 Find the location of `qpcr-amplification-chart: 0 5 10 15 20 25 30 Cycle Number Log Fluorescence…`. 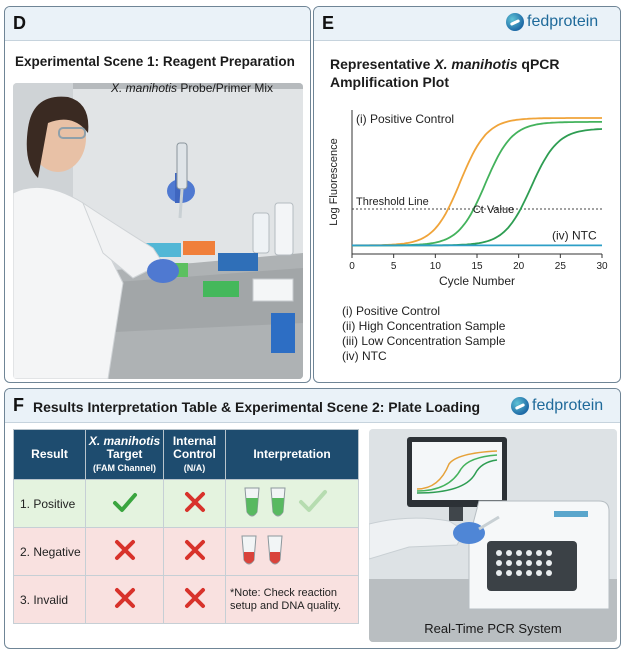

qpcr-amplification-chart: 0 5 10 15 20 25 30 Cycle Number Log Fluorescence… is located at coordinates (468, 199).